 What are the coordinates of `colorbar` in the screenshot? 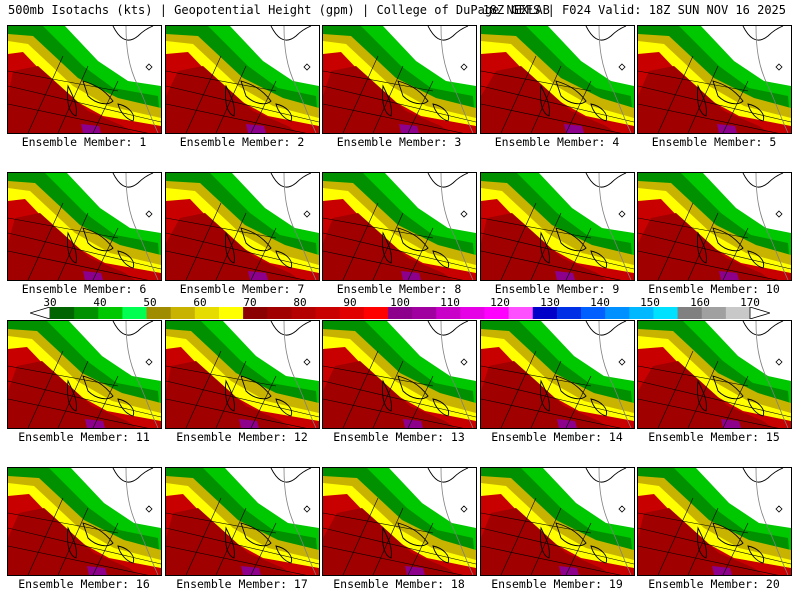 It's located at (400, 313).